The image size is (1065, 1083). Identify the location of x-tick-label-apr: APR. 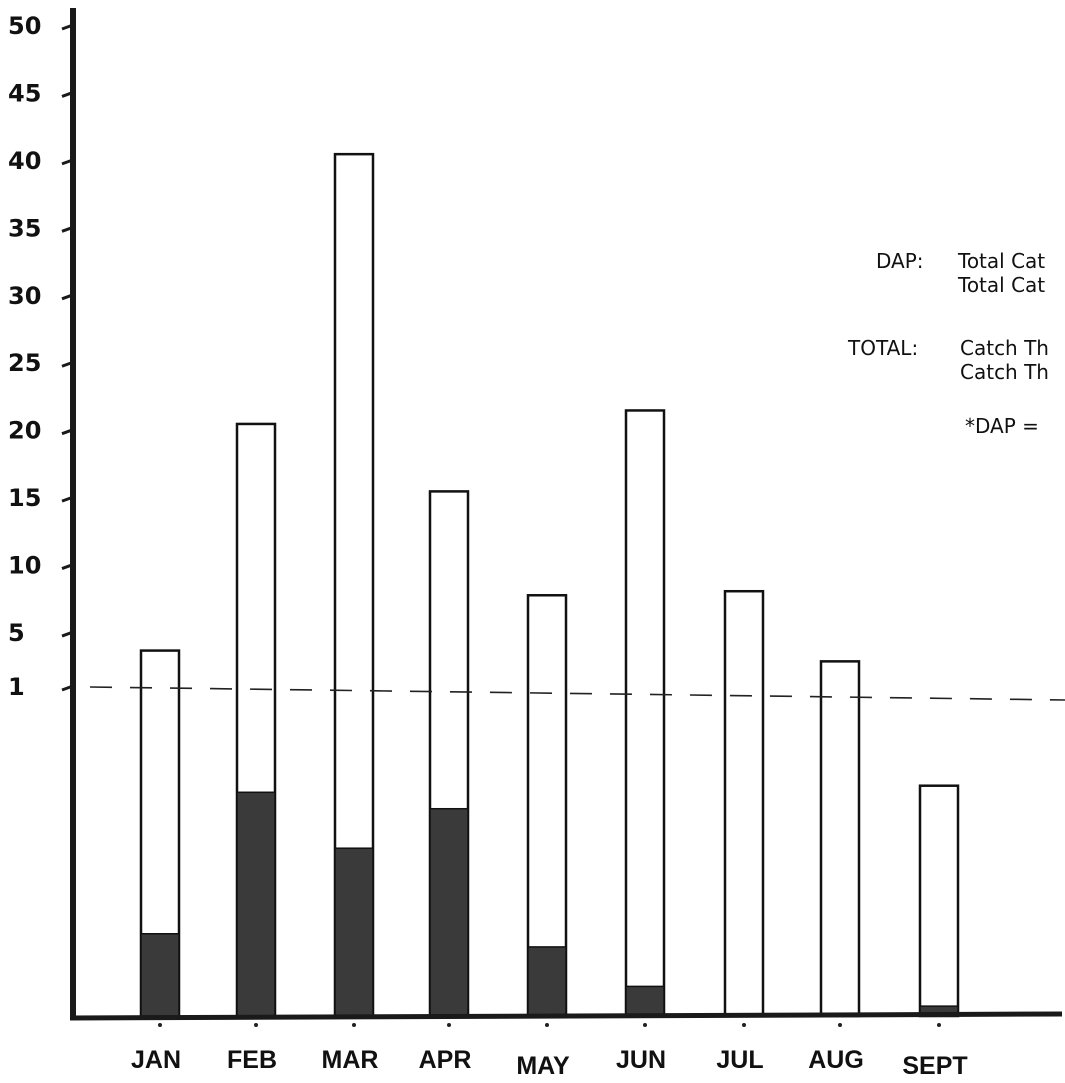
(445, 1060).